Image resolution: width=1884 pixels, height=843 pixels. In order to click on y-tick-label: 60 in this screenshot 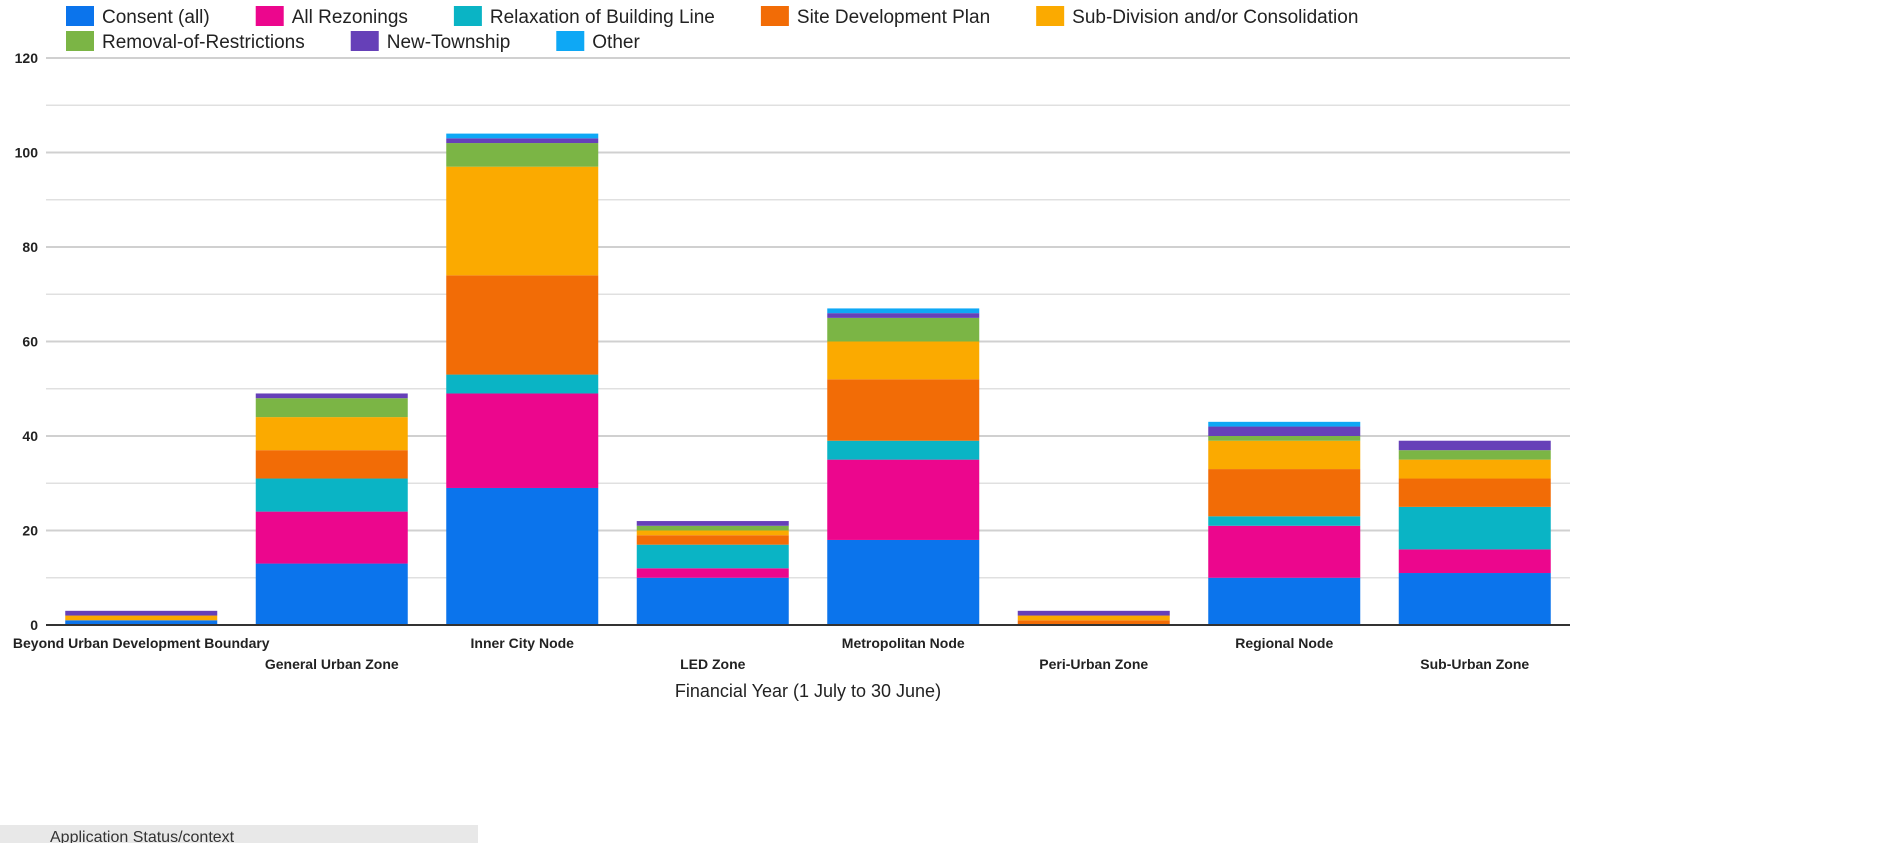, I will do `click(30, 342)`.